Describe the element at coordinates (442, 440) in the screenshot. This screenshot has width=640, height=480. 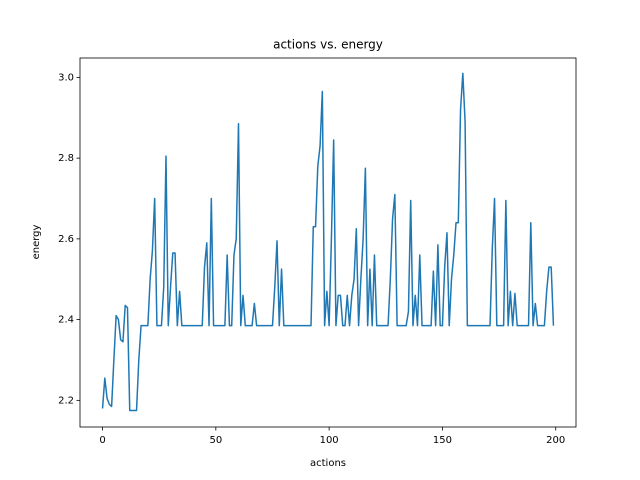
I see `x-tick-label: 150` at that location.